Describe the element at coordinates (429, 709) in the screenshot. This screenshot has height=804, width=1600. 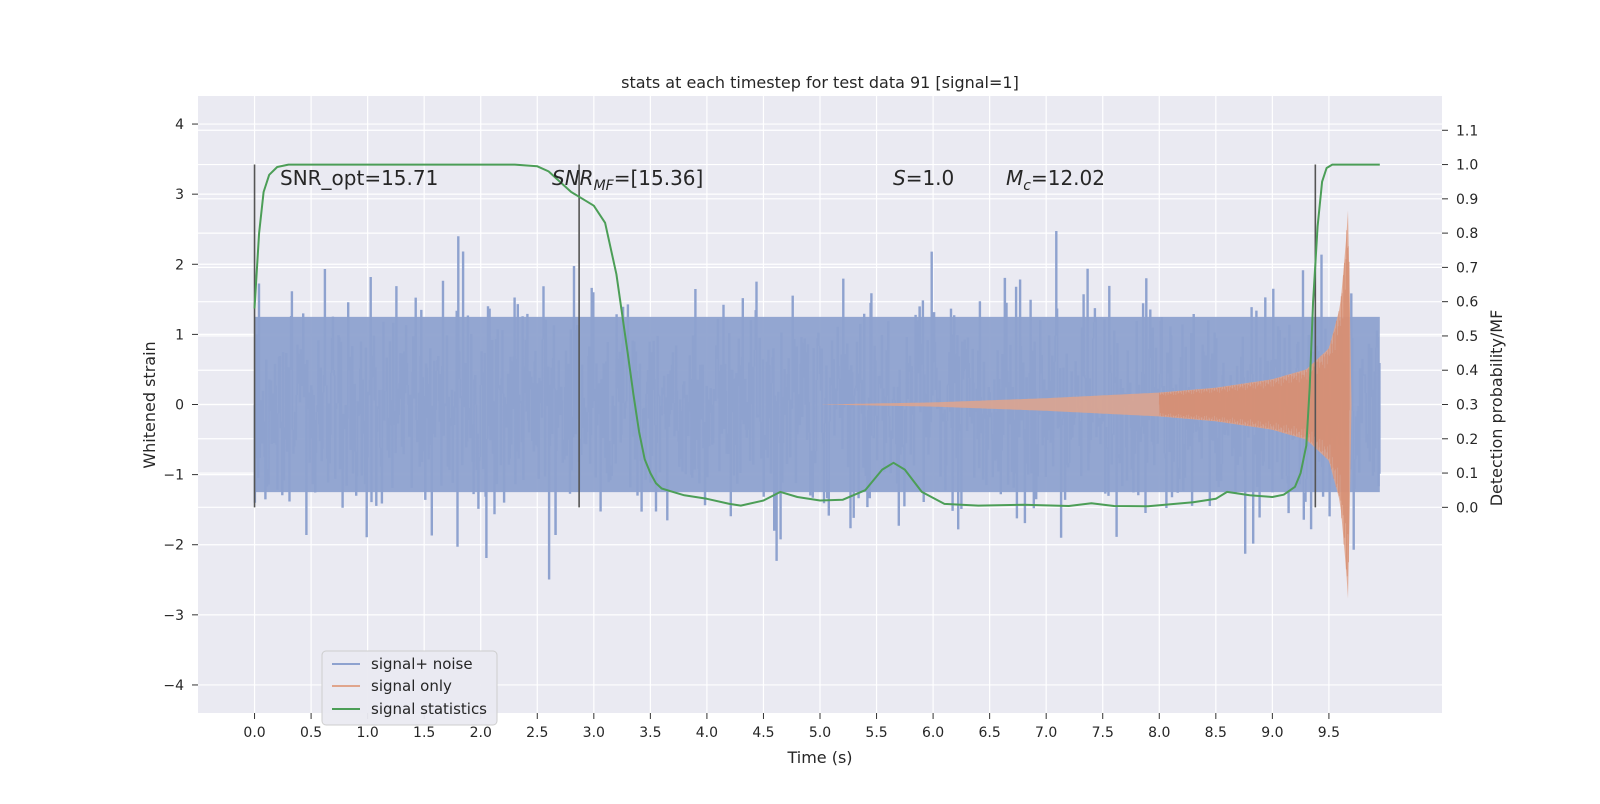
I see `legend-label-statistics: signal statistics` at that location.